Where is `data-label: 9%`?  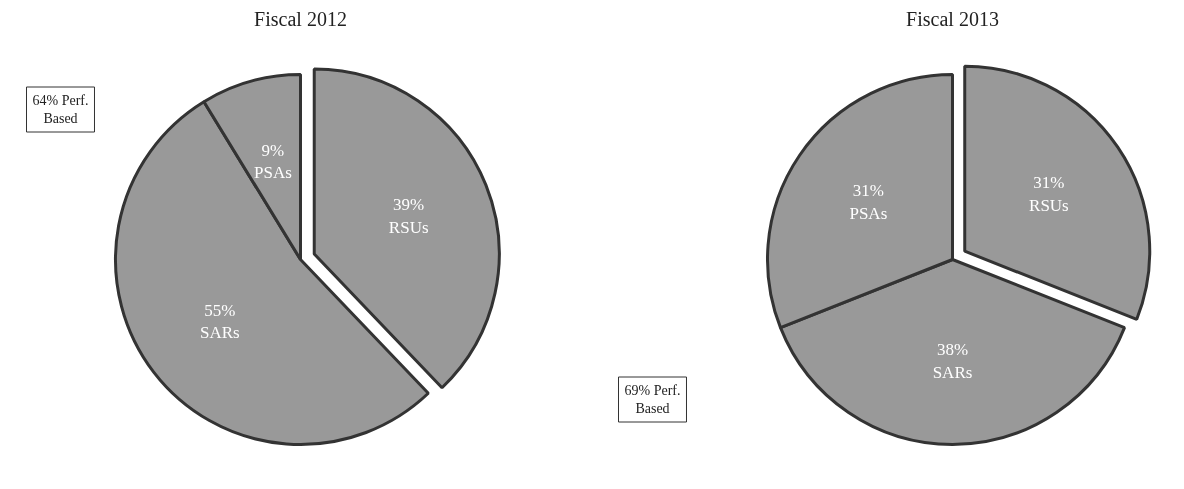
data-label: 9% is located at coordinates (273, 150).